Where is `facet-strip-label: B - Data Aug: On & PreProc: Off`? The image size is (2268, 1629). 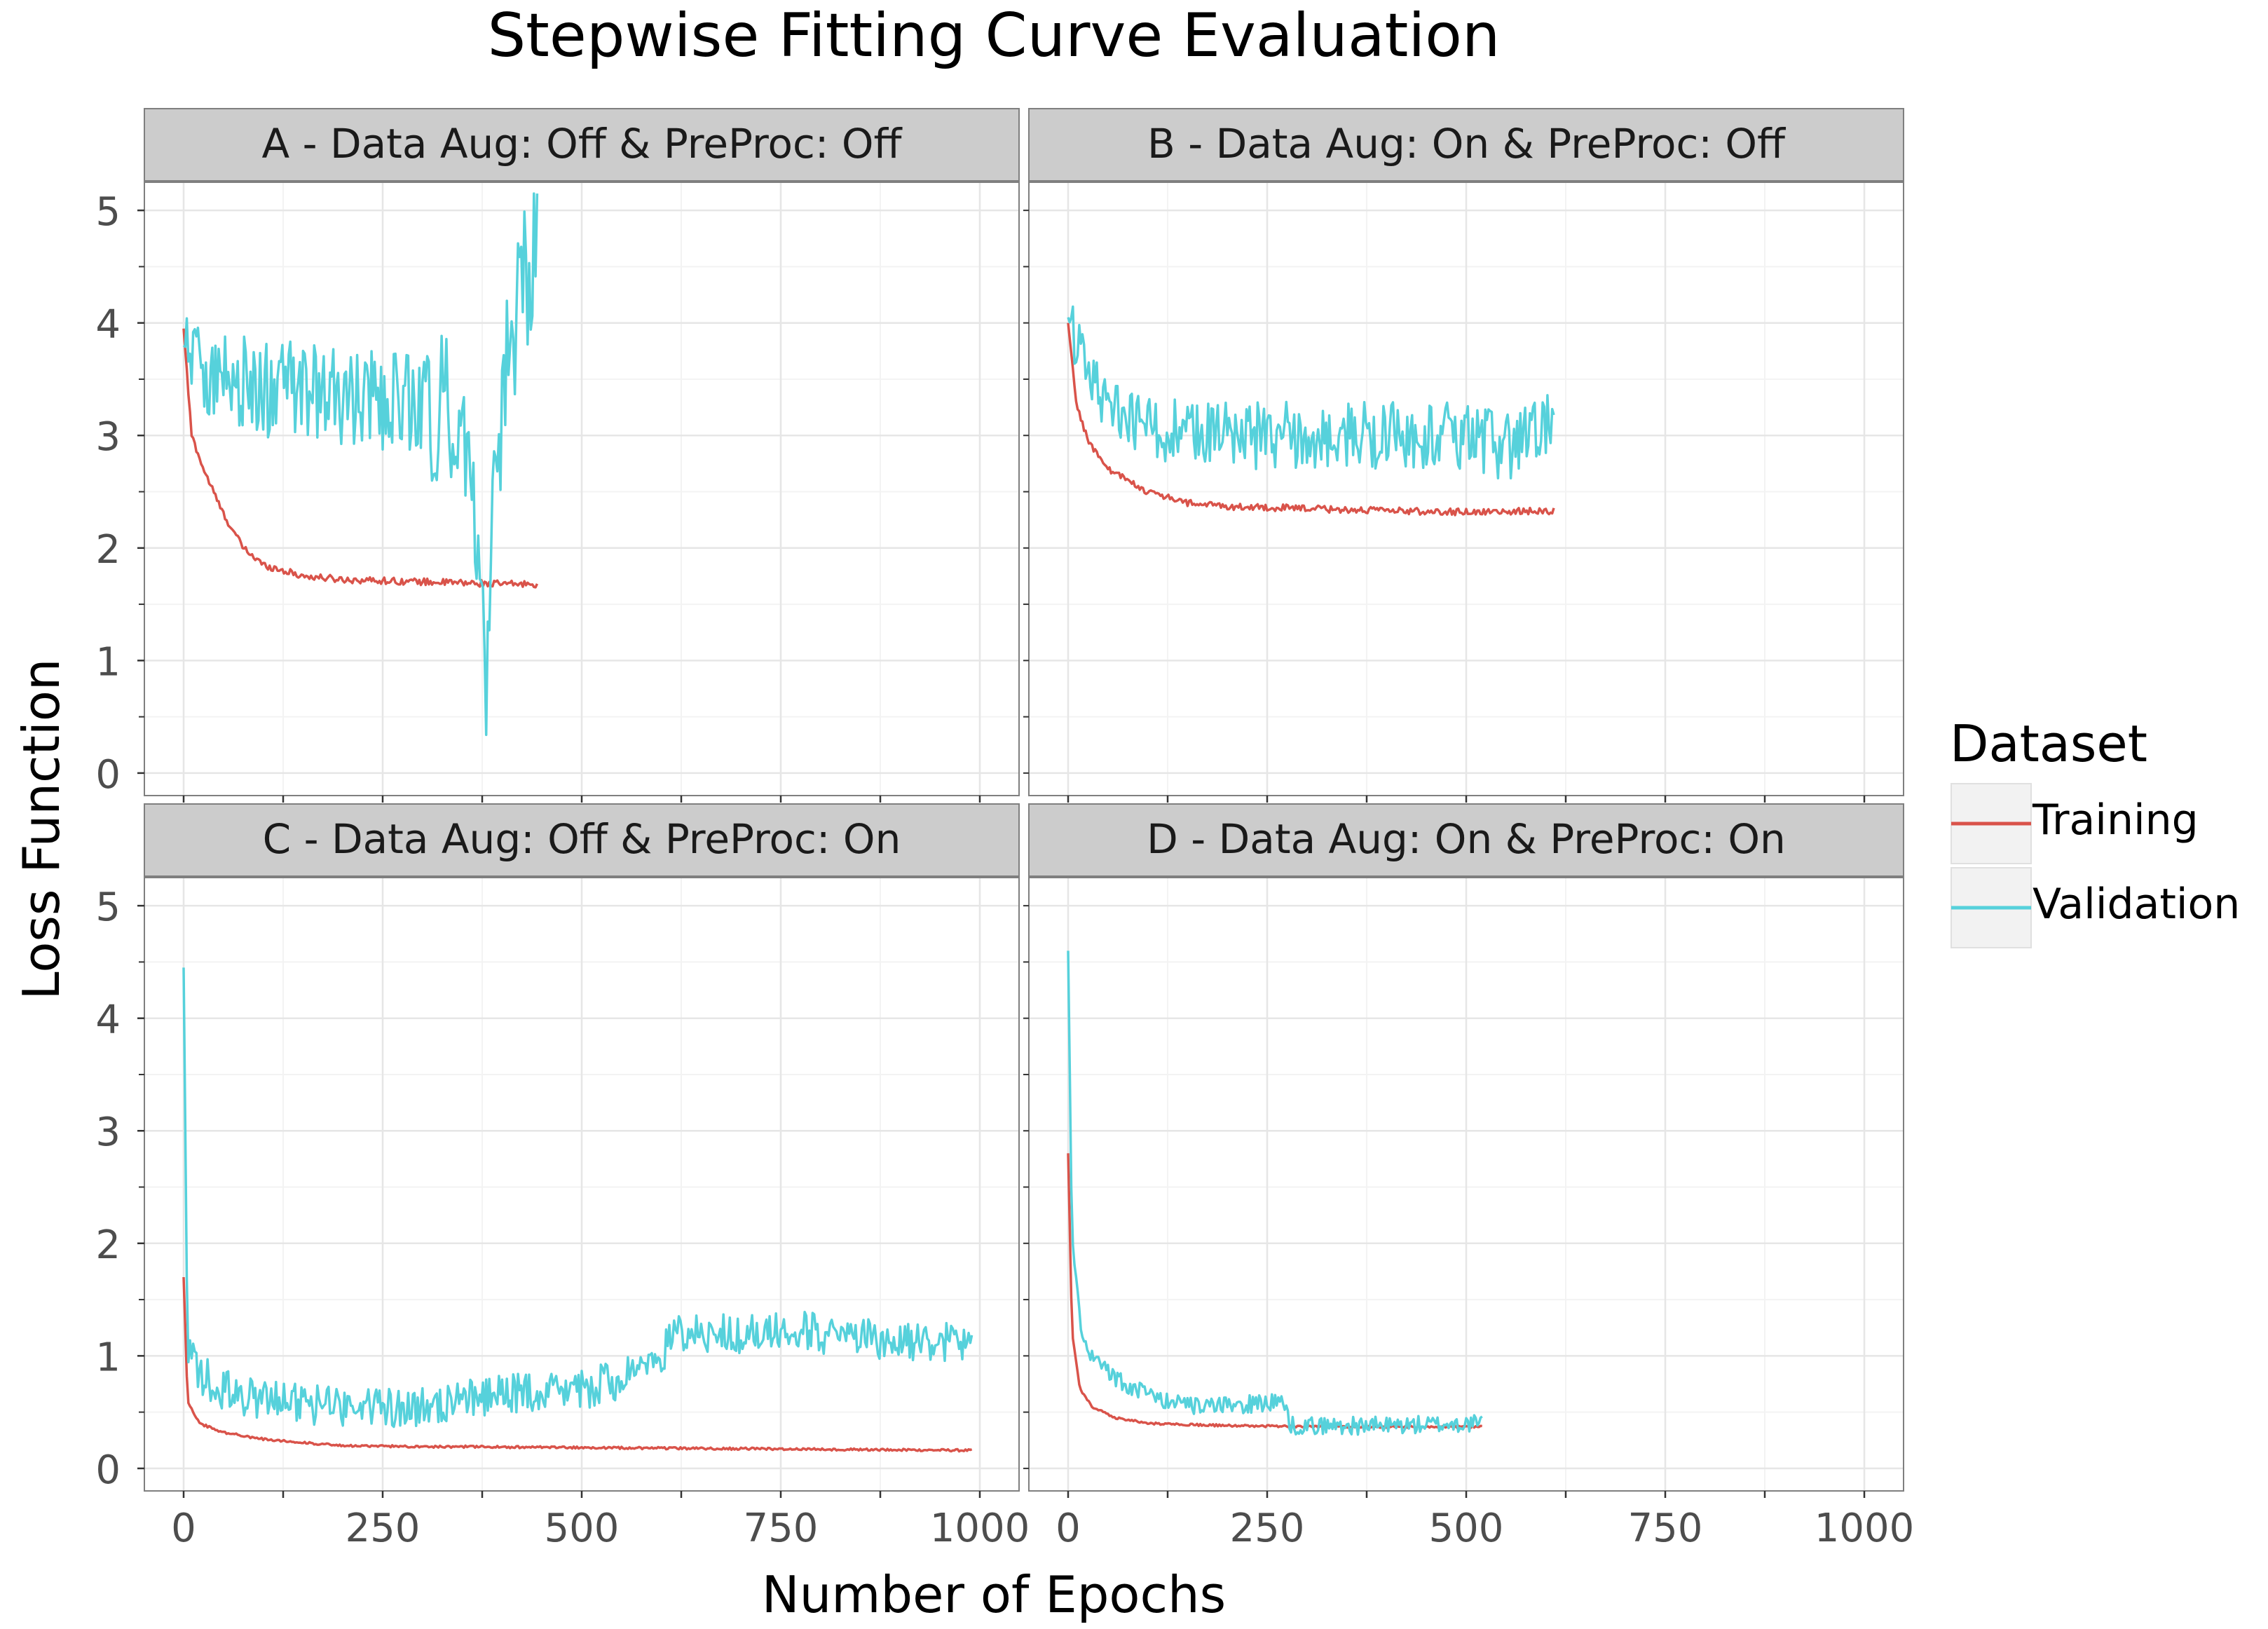 facet-strip-label: B - Data Aug: On & PreProc: Off is located at coordinates (1467, 144).